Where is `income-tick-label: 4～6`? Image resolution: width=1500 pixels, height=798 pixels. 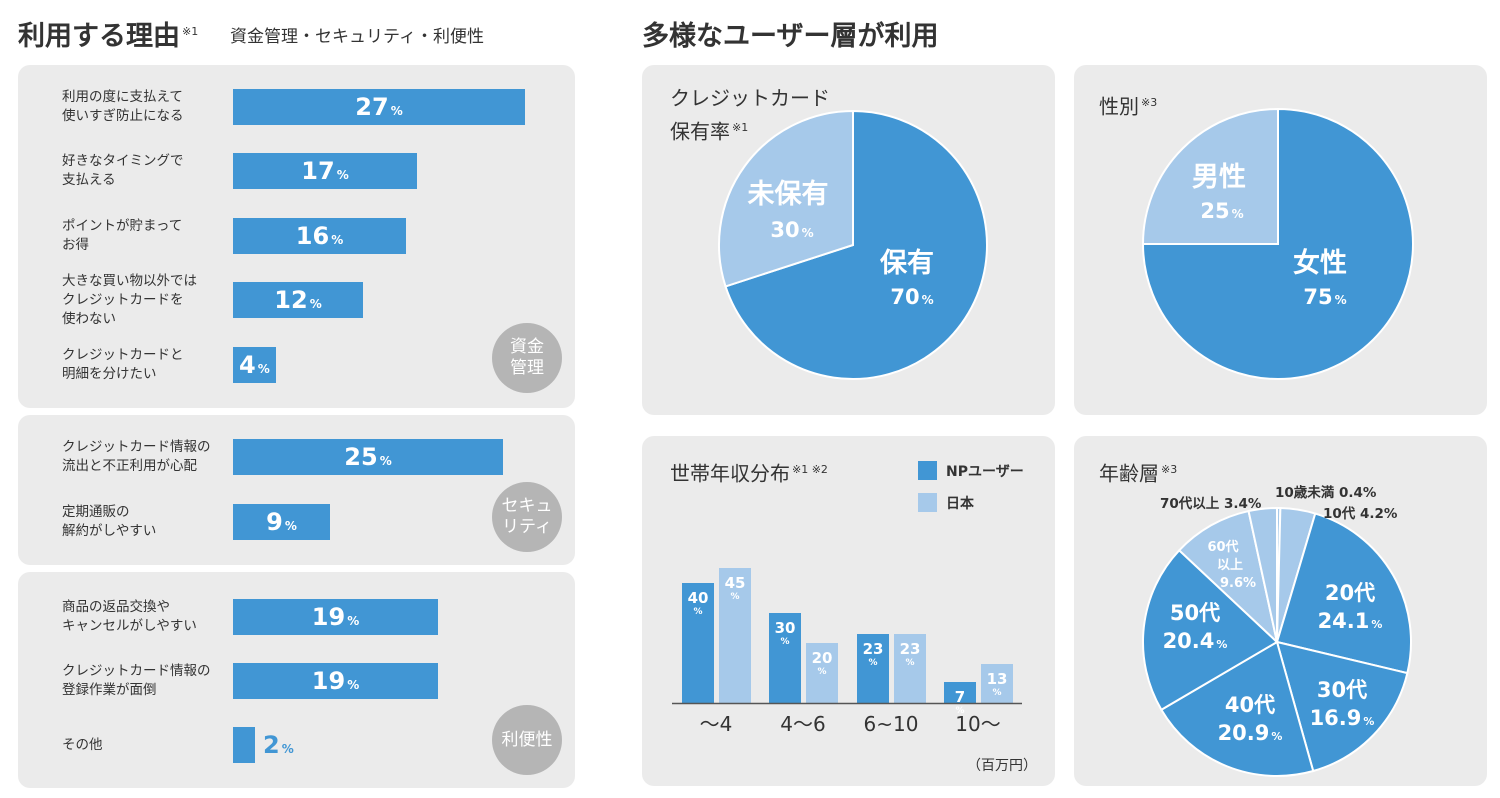
income-tick-label: 4～6 is located at coordinates (802, 724).